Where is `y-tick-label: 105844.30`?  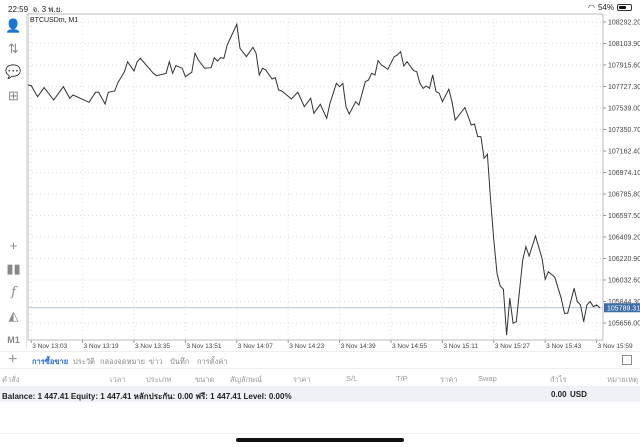
y-tick-label: 105844.30 is located at coordinates (624, 302).